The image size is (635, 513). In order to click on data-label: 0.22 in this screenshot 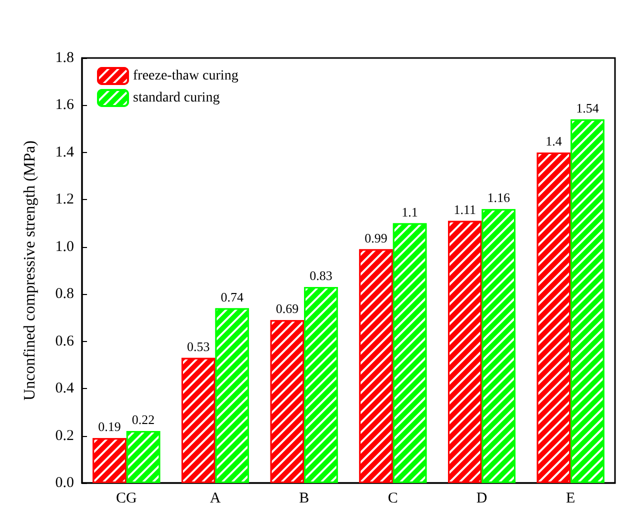, I will do `click(143, 420)`.